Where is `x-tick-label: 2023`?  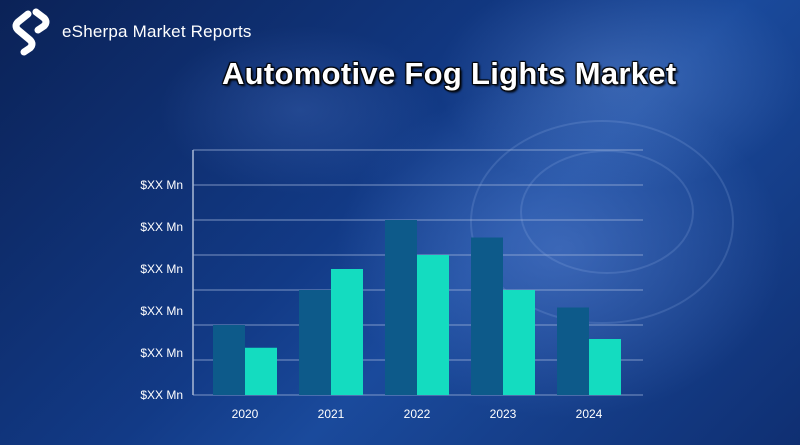
x-tick-label: 2023 is located at coordinates (503, 414).